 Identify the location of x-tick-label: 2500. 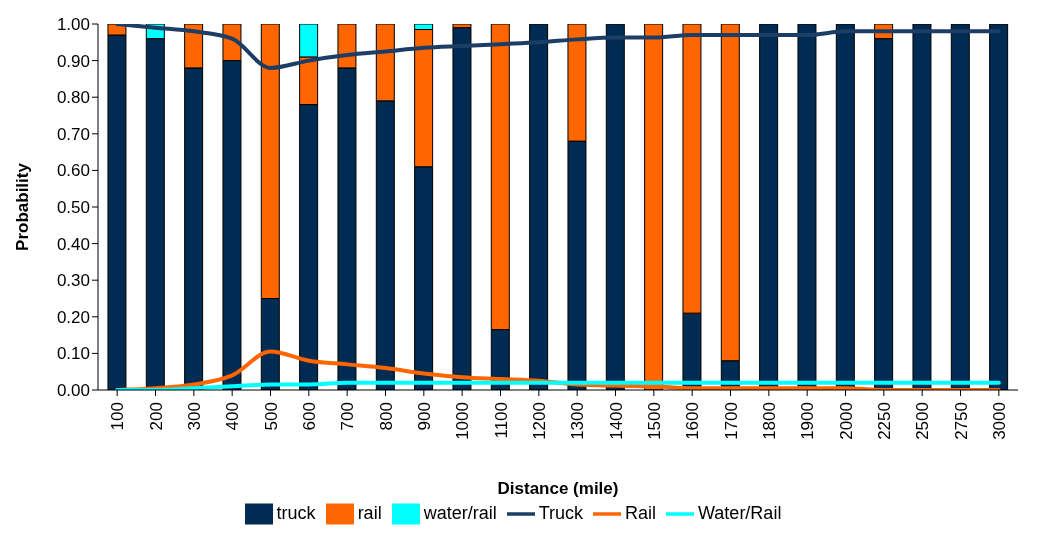
(923, 421).